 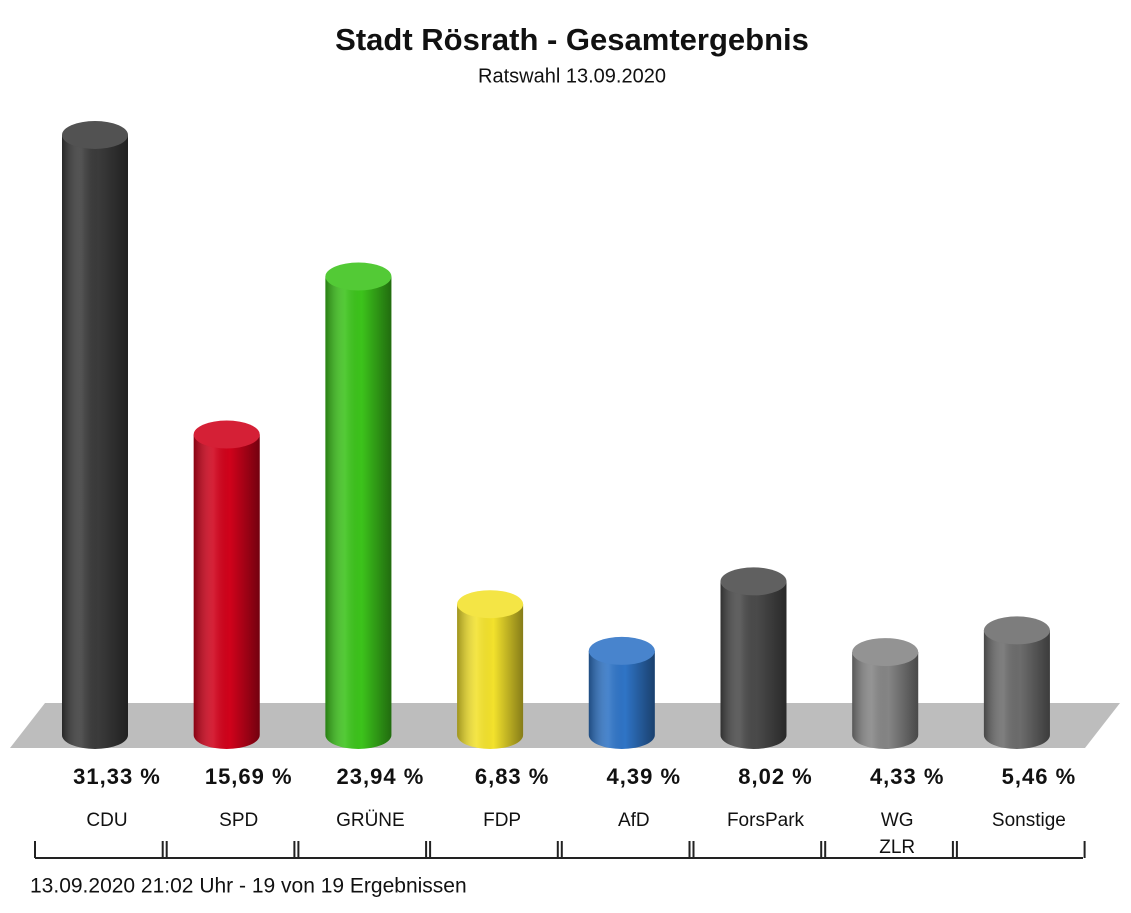 I want to click on value-label: 31,33 %, so click(x=117, y=776).